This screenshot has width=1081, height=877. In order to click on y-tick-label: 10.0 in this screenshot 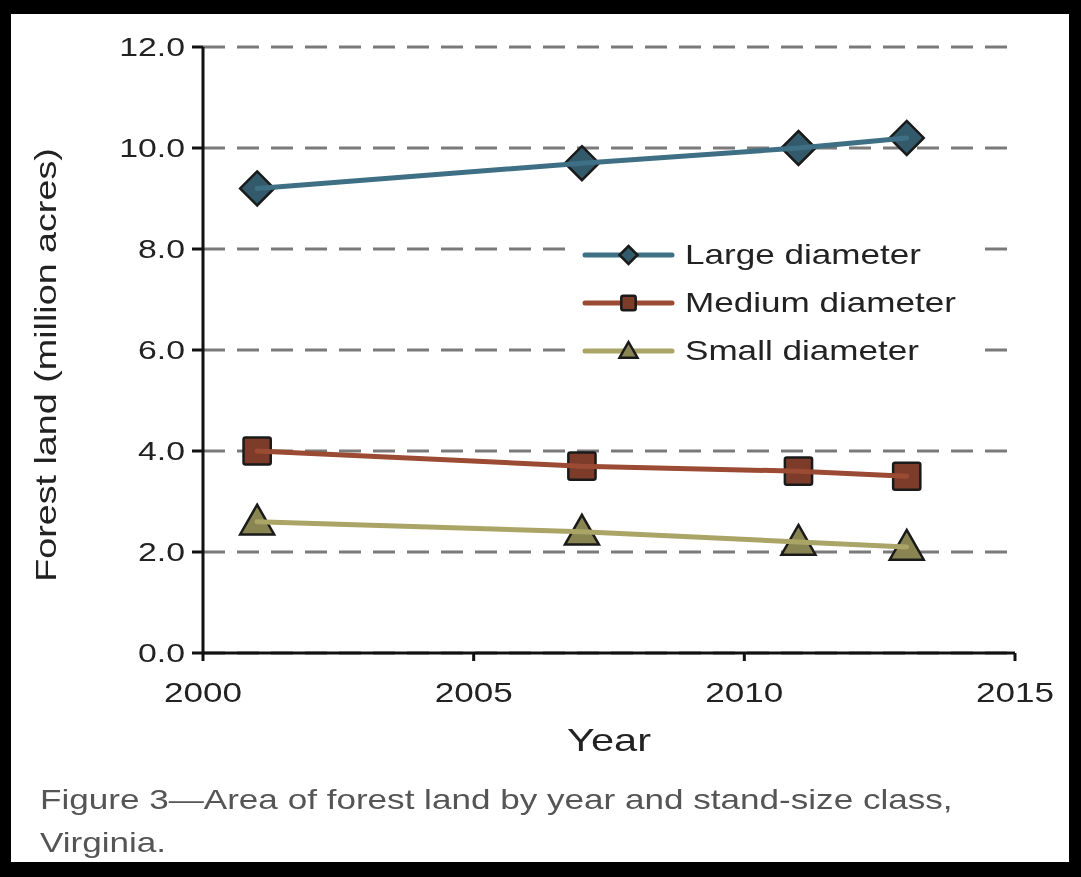, I will do `click(152, 148)`.